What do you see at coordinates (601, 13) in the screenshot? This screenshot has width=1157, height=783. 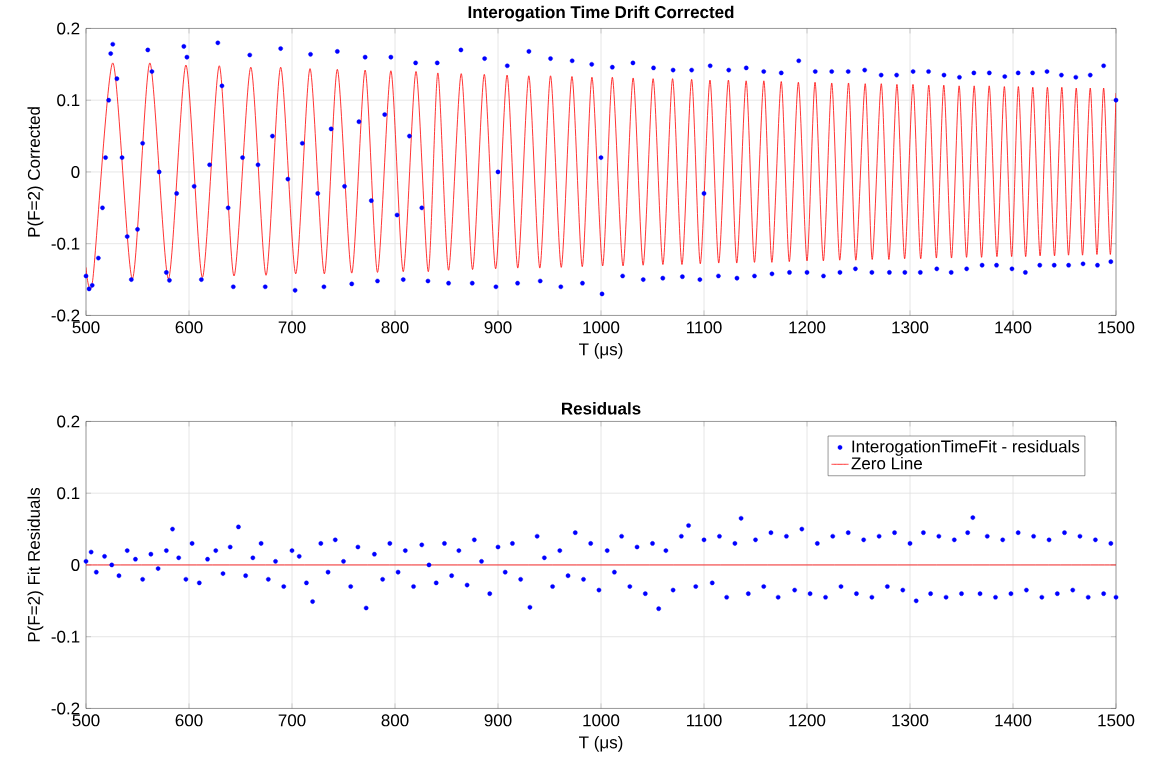 I see `chart-title: Interogation Time Drift Corrected` at bounding box center [601, 13].